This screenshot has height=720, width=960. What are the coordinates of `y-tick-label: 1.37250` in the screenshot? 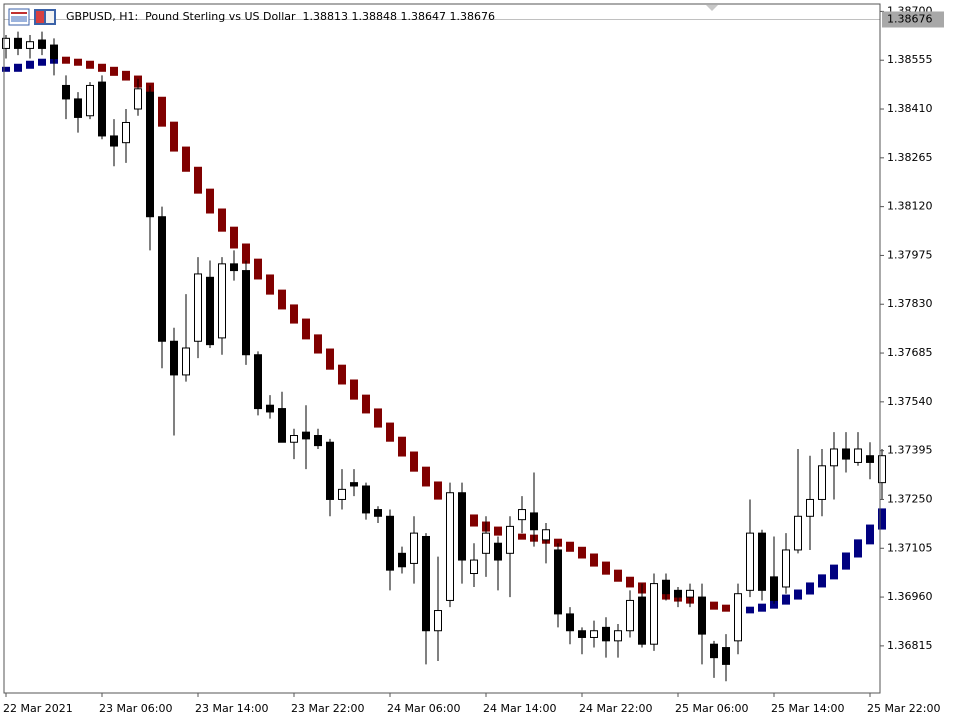 It's located at (910, 498).